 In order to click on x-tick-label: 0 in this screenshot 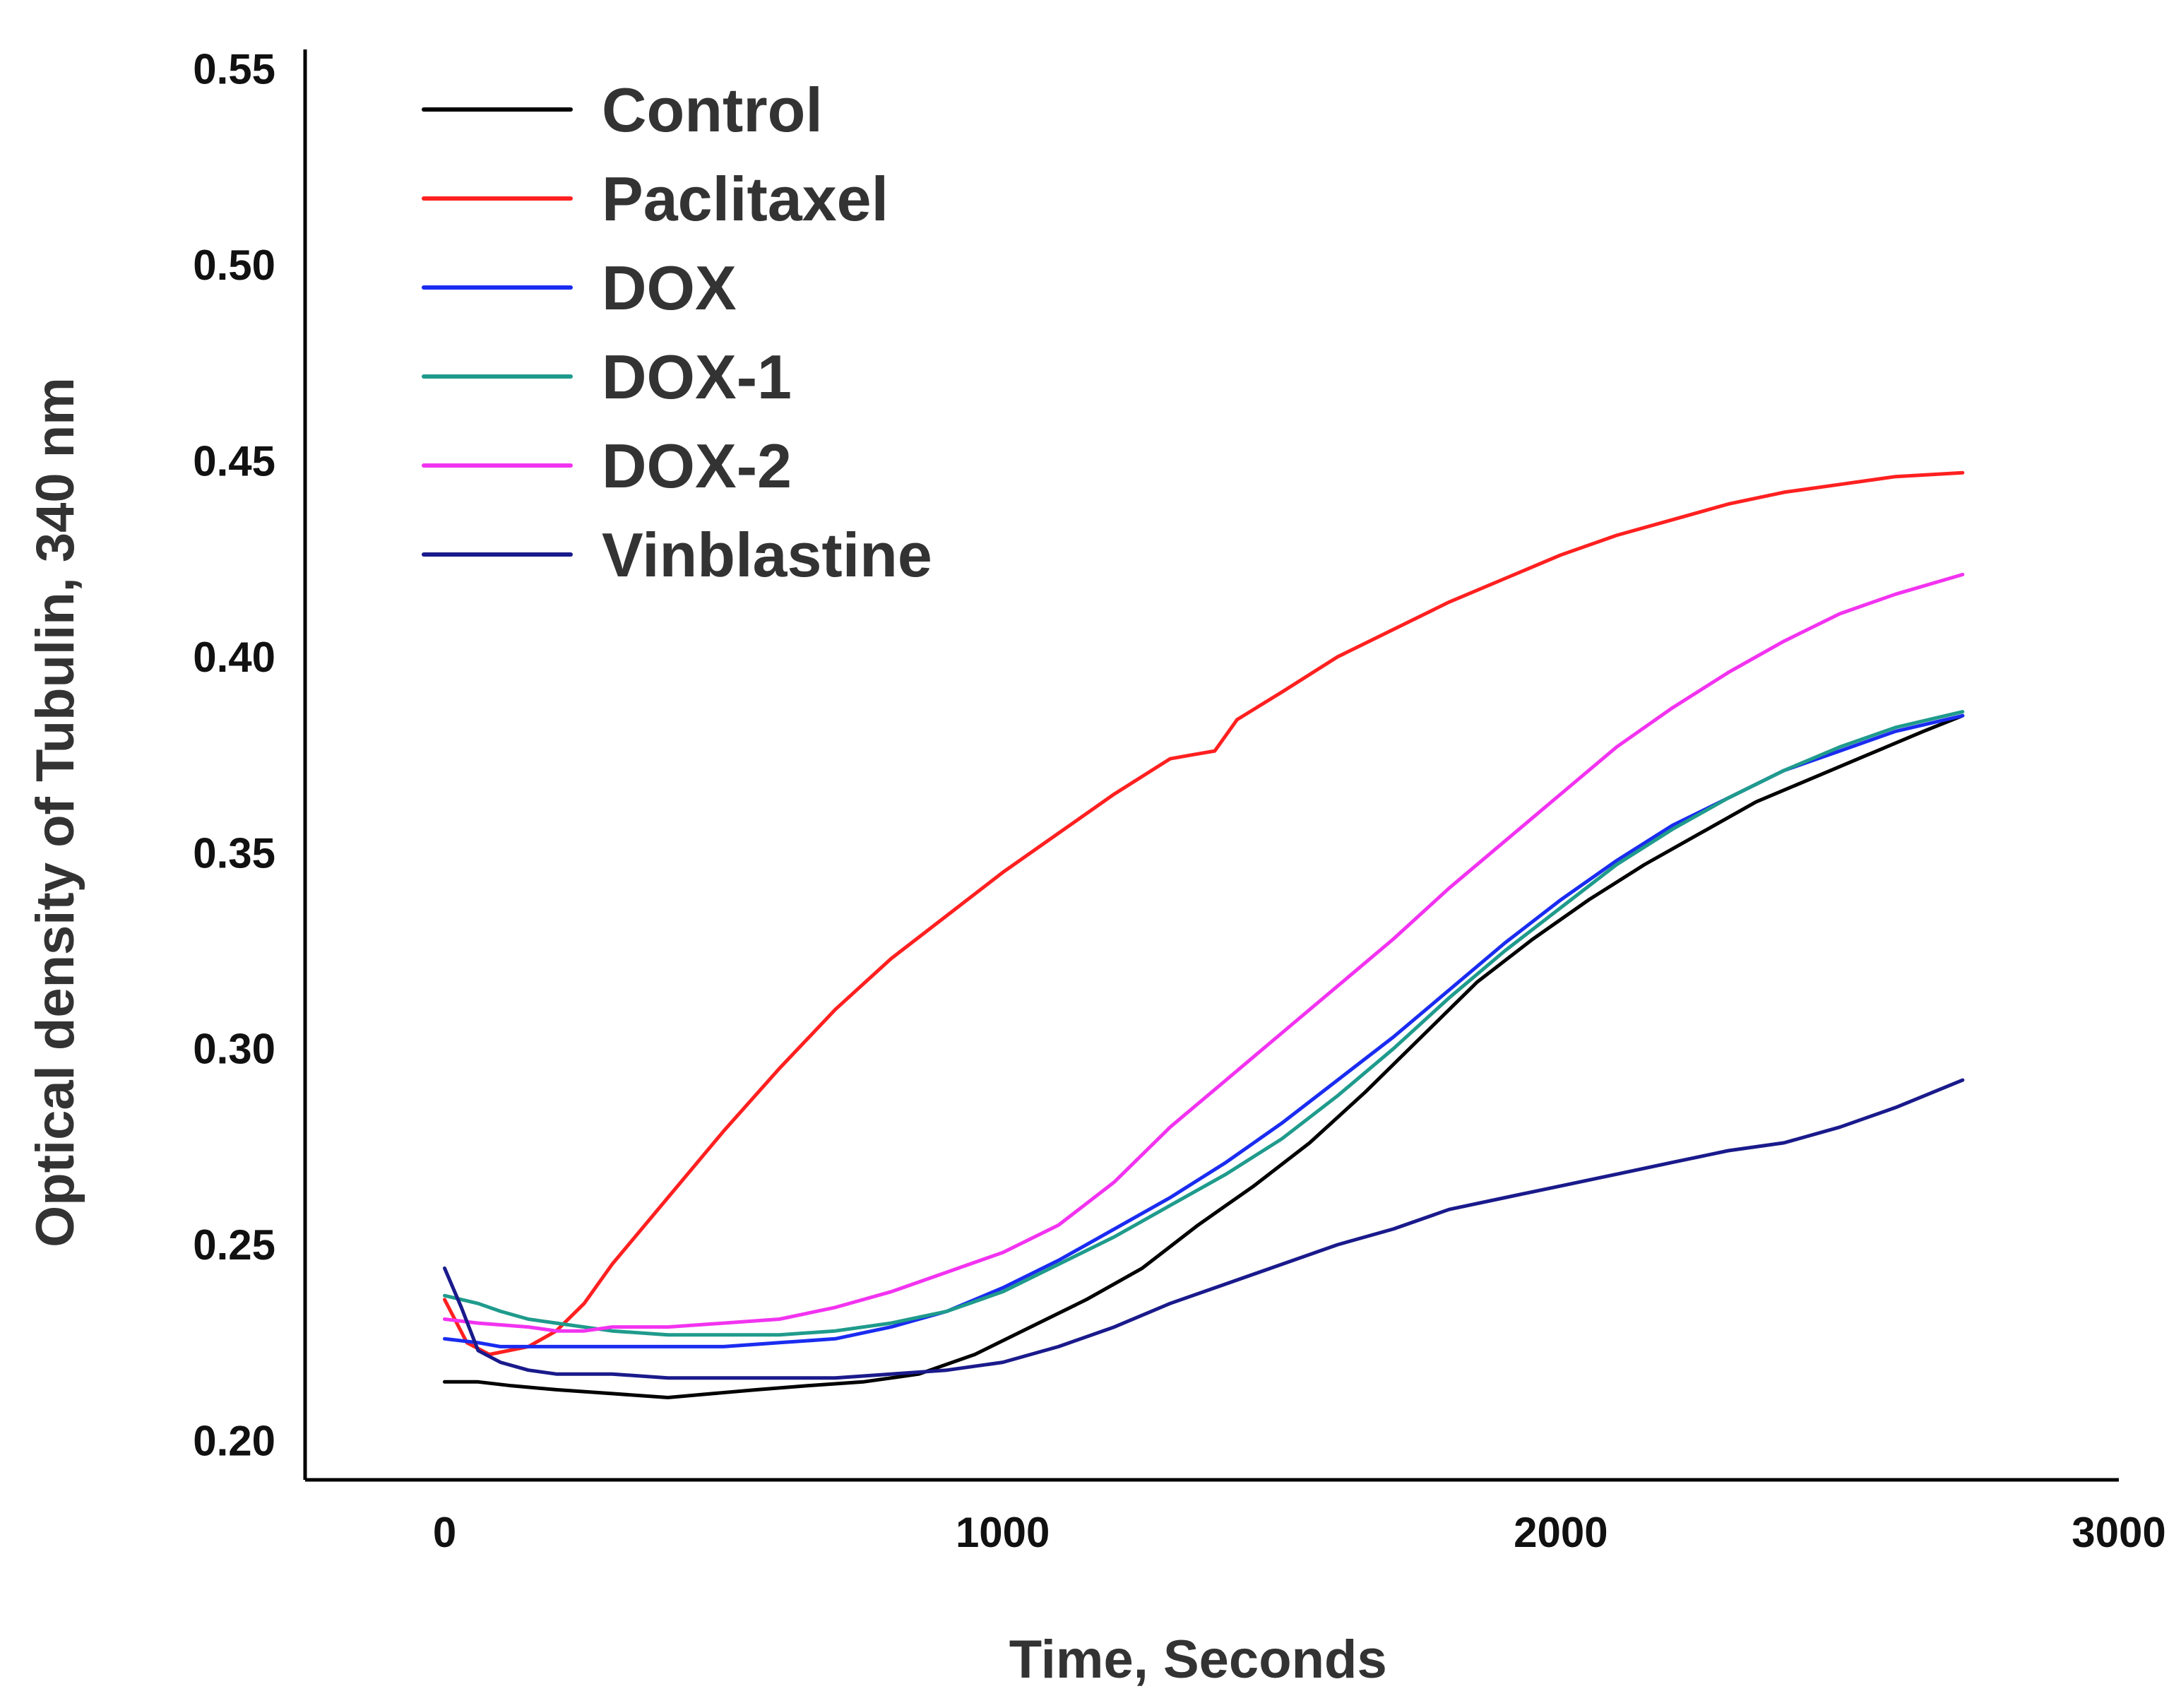, I will do `click(444, 1532)`.